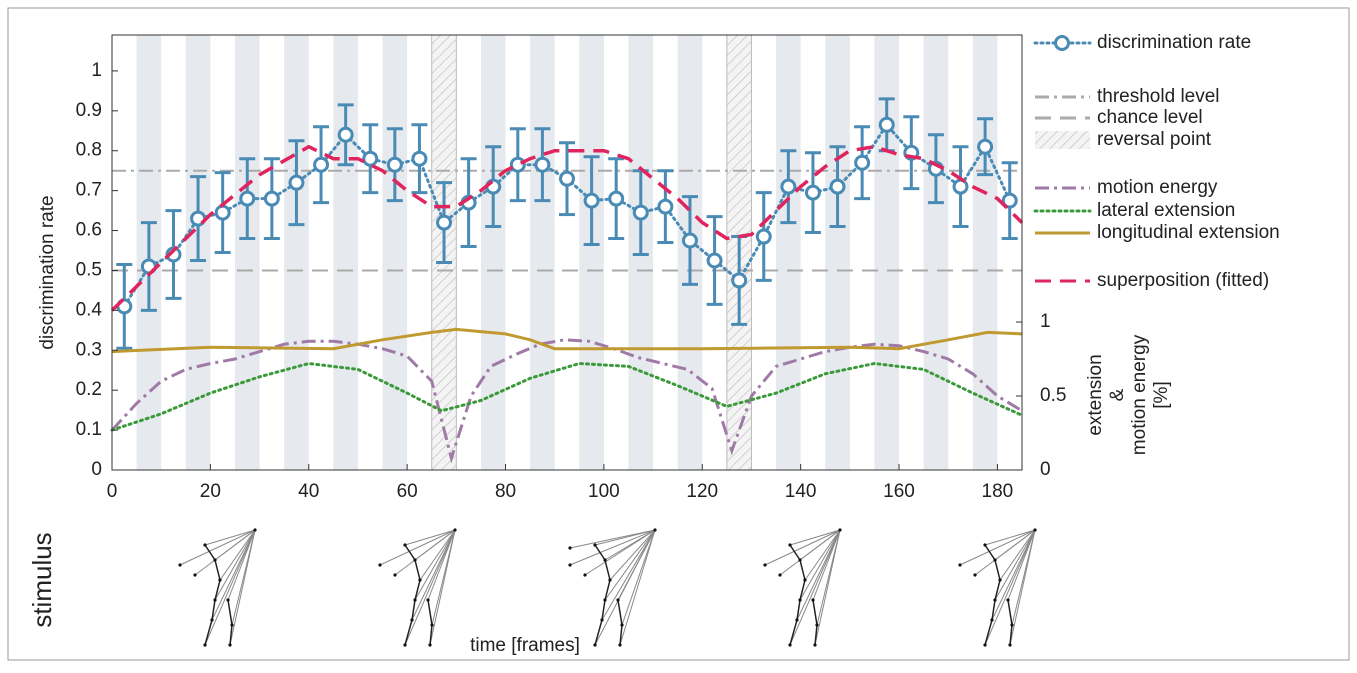 This screenshot has width=1357, height=673. Describe the element at coordinates (89, 389) in the screenshot. I see `y-tick-label: 0.2` at that location.